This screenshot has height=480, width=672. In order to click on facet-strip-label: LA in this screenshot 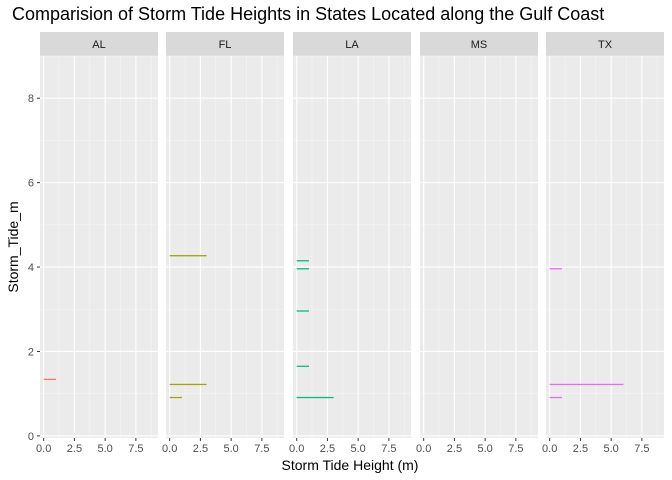, I will do `click(352, 45)`.